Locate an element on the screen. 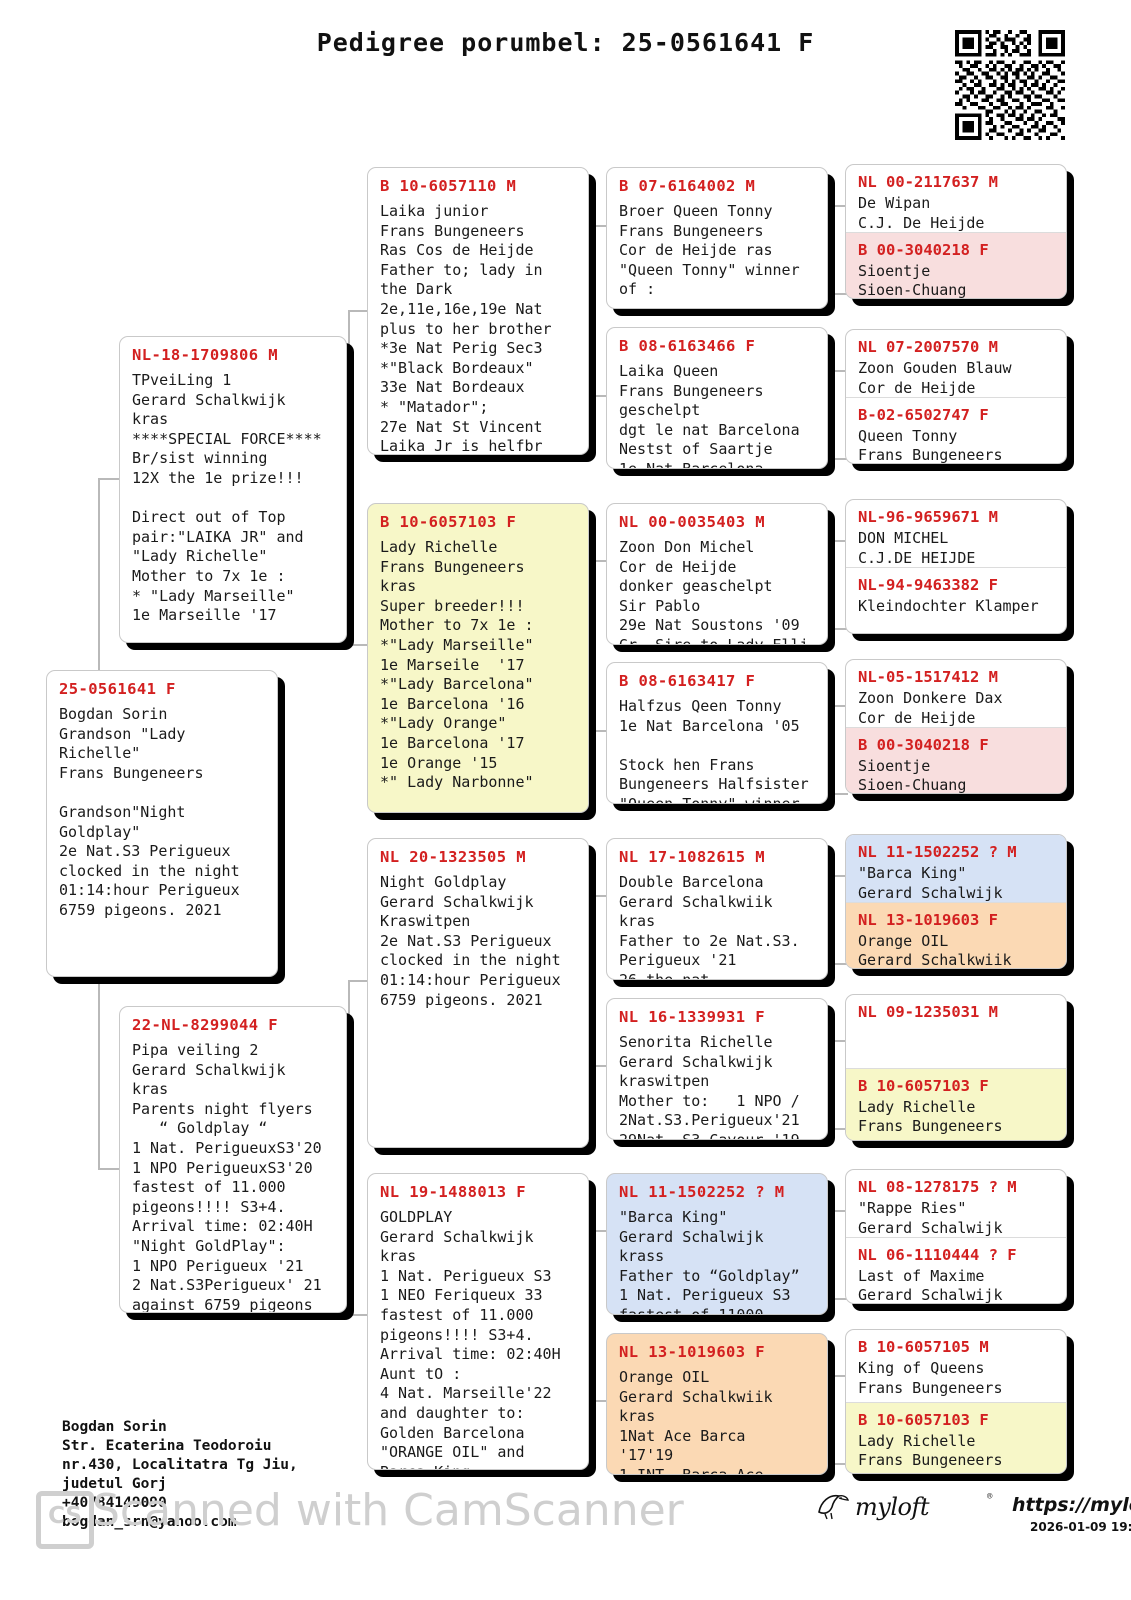  pigeon-id: NL 08-1278175 ? M is located at coordinates (937, 1187).